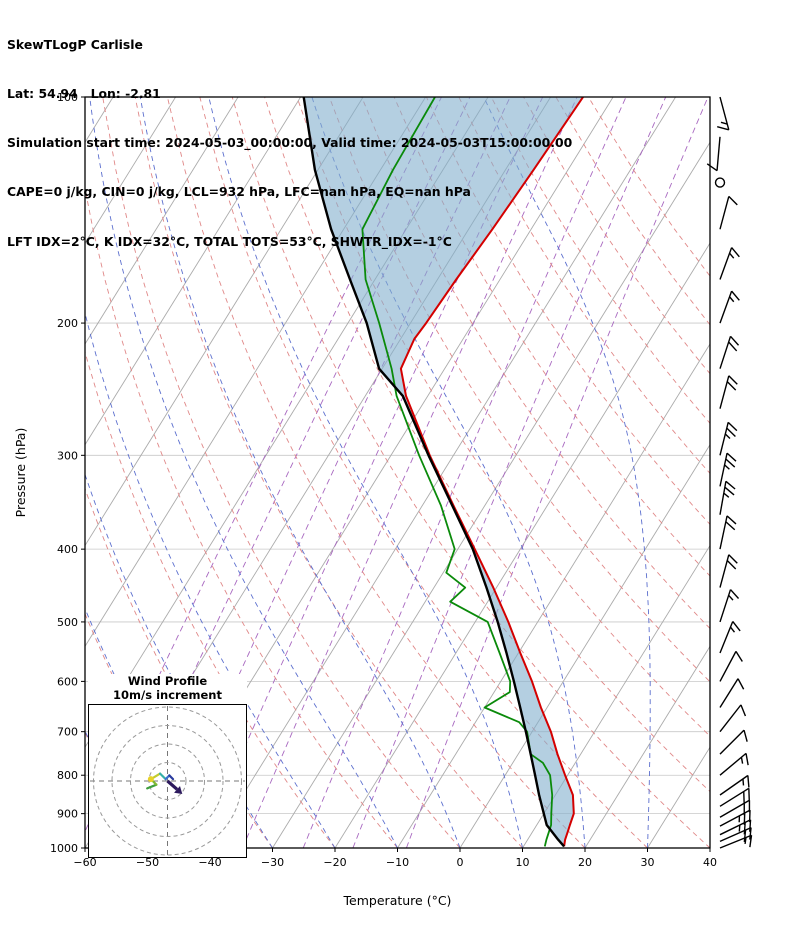 Image resolution: width=794 pixels, height=937 pixels. I want to click on x-tick-label: −30, so click(272, 862).